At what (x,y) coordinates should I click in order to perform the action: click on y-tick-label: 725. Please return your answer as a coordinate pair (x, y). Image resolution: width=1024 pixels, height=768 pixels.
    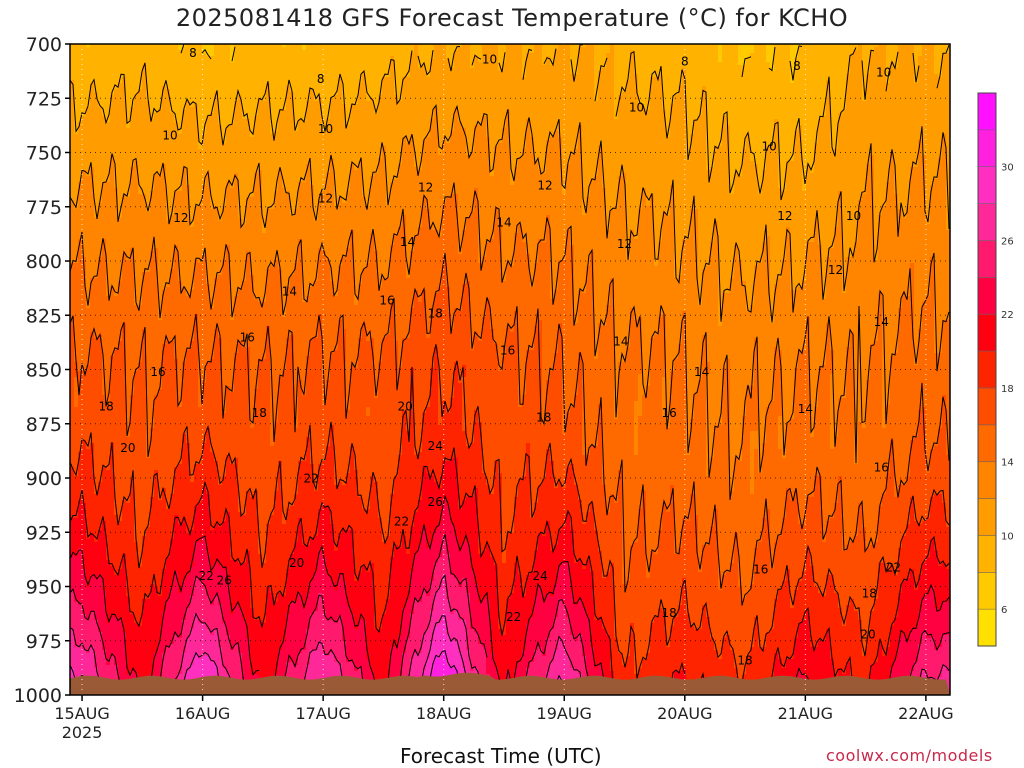
    Looking at the image, I should click on (44, 99).